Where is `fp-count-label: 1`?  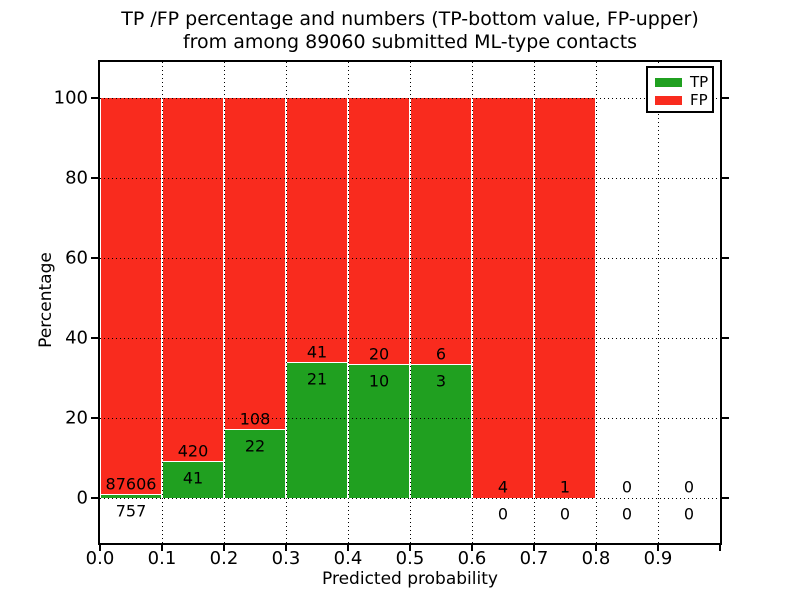 fp-count-label: 1 is located at coordinates (565, 487).